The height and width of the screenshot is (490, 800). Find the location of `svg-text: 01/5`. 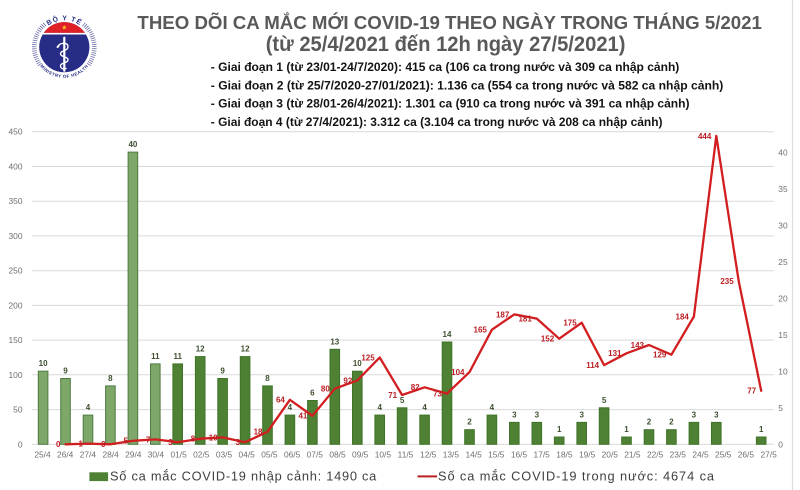

svg-text: 01/5 is located at coordinates (178, 454).